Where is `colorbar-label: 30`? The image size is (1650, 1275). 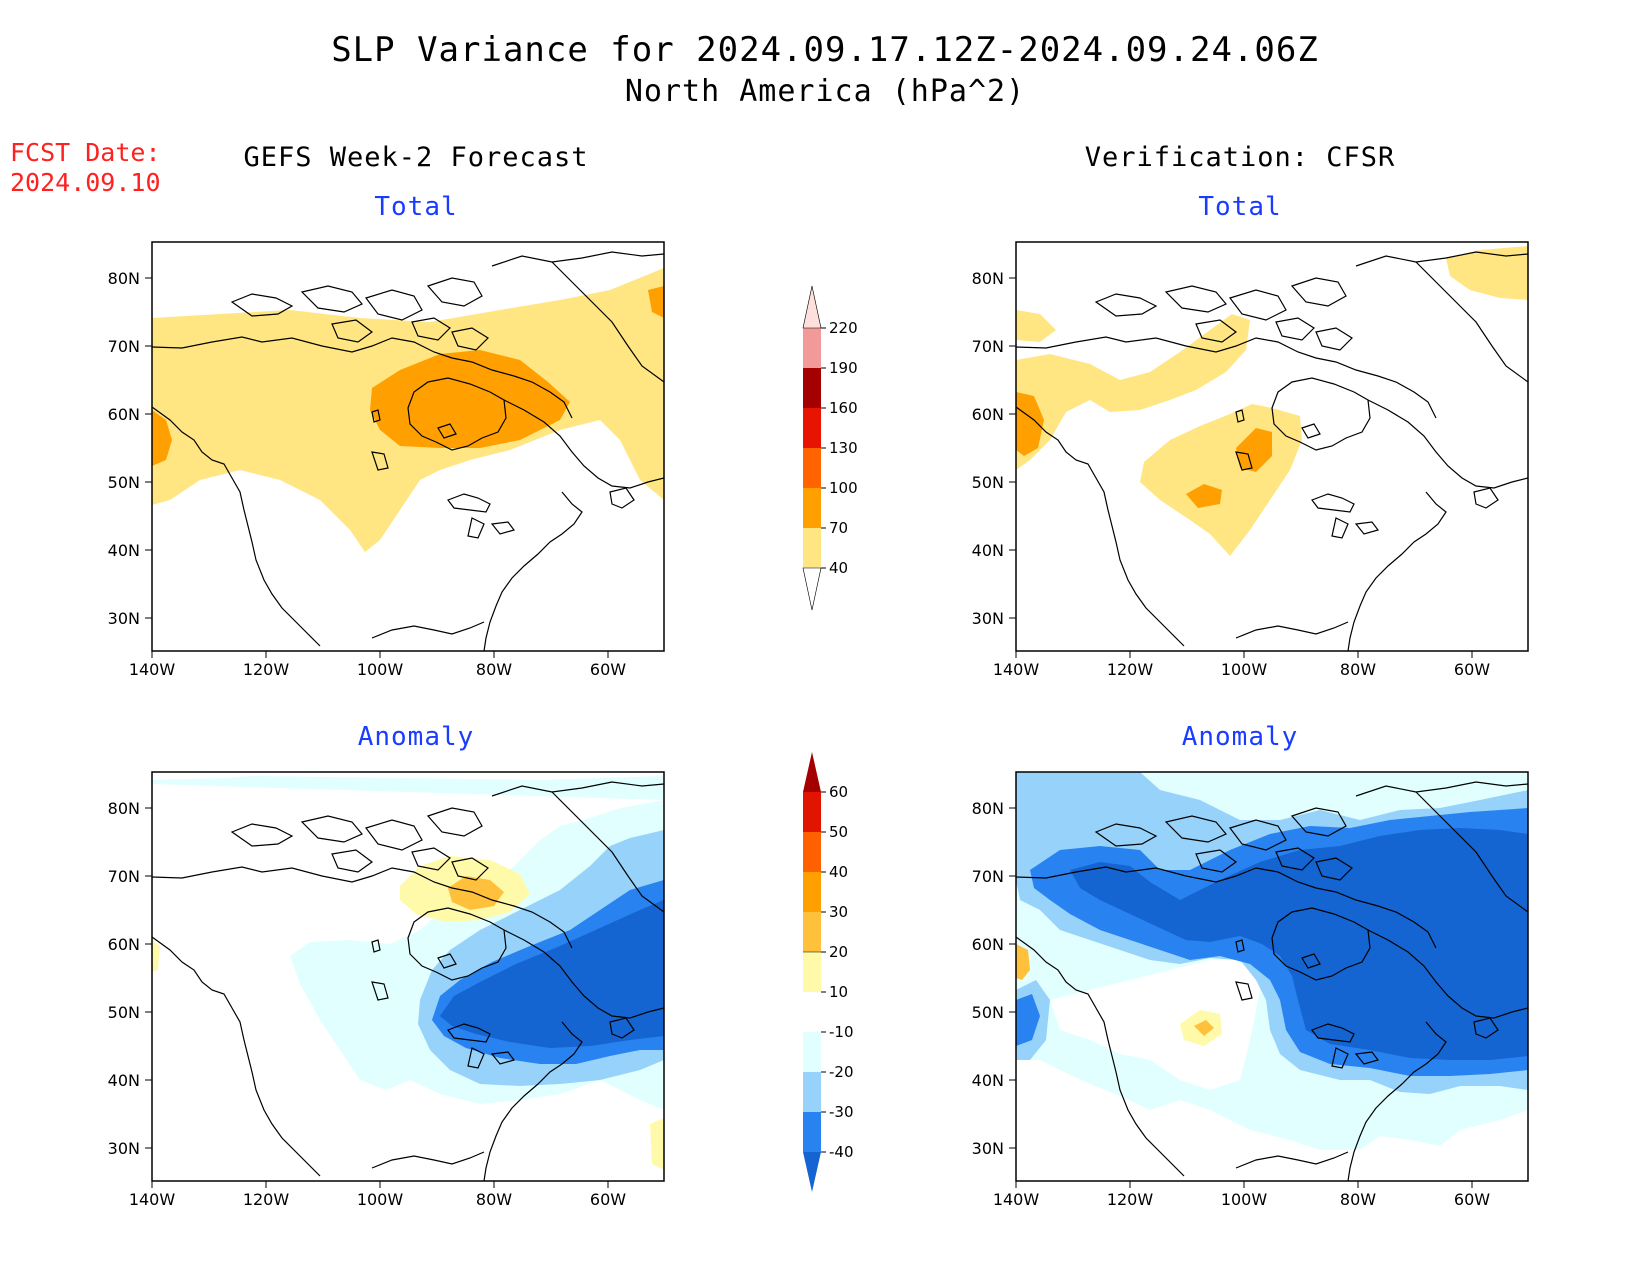 colorbar-label: 30 is located at coordinates (838, 912).